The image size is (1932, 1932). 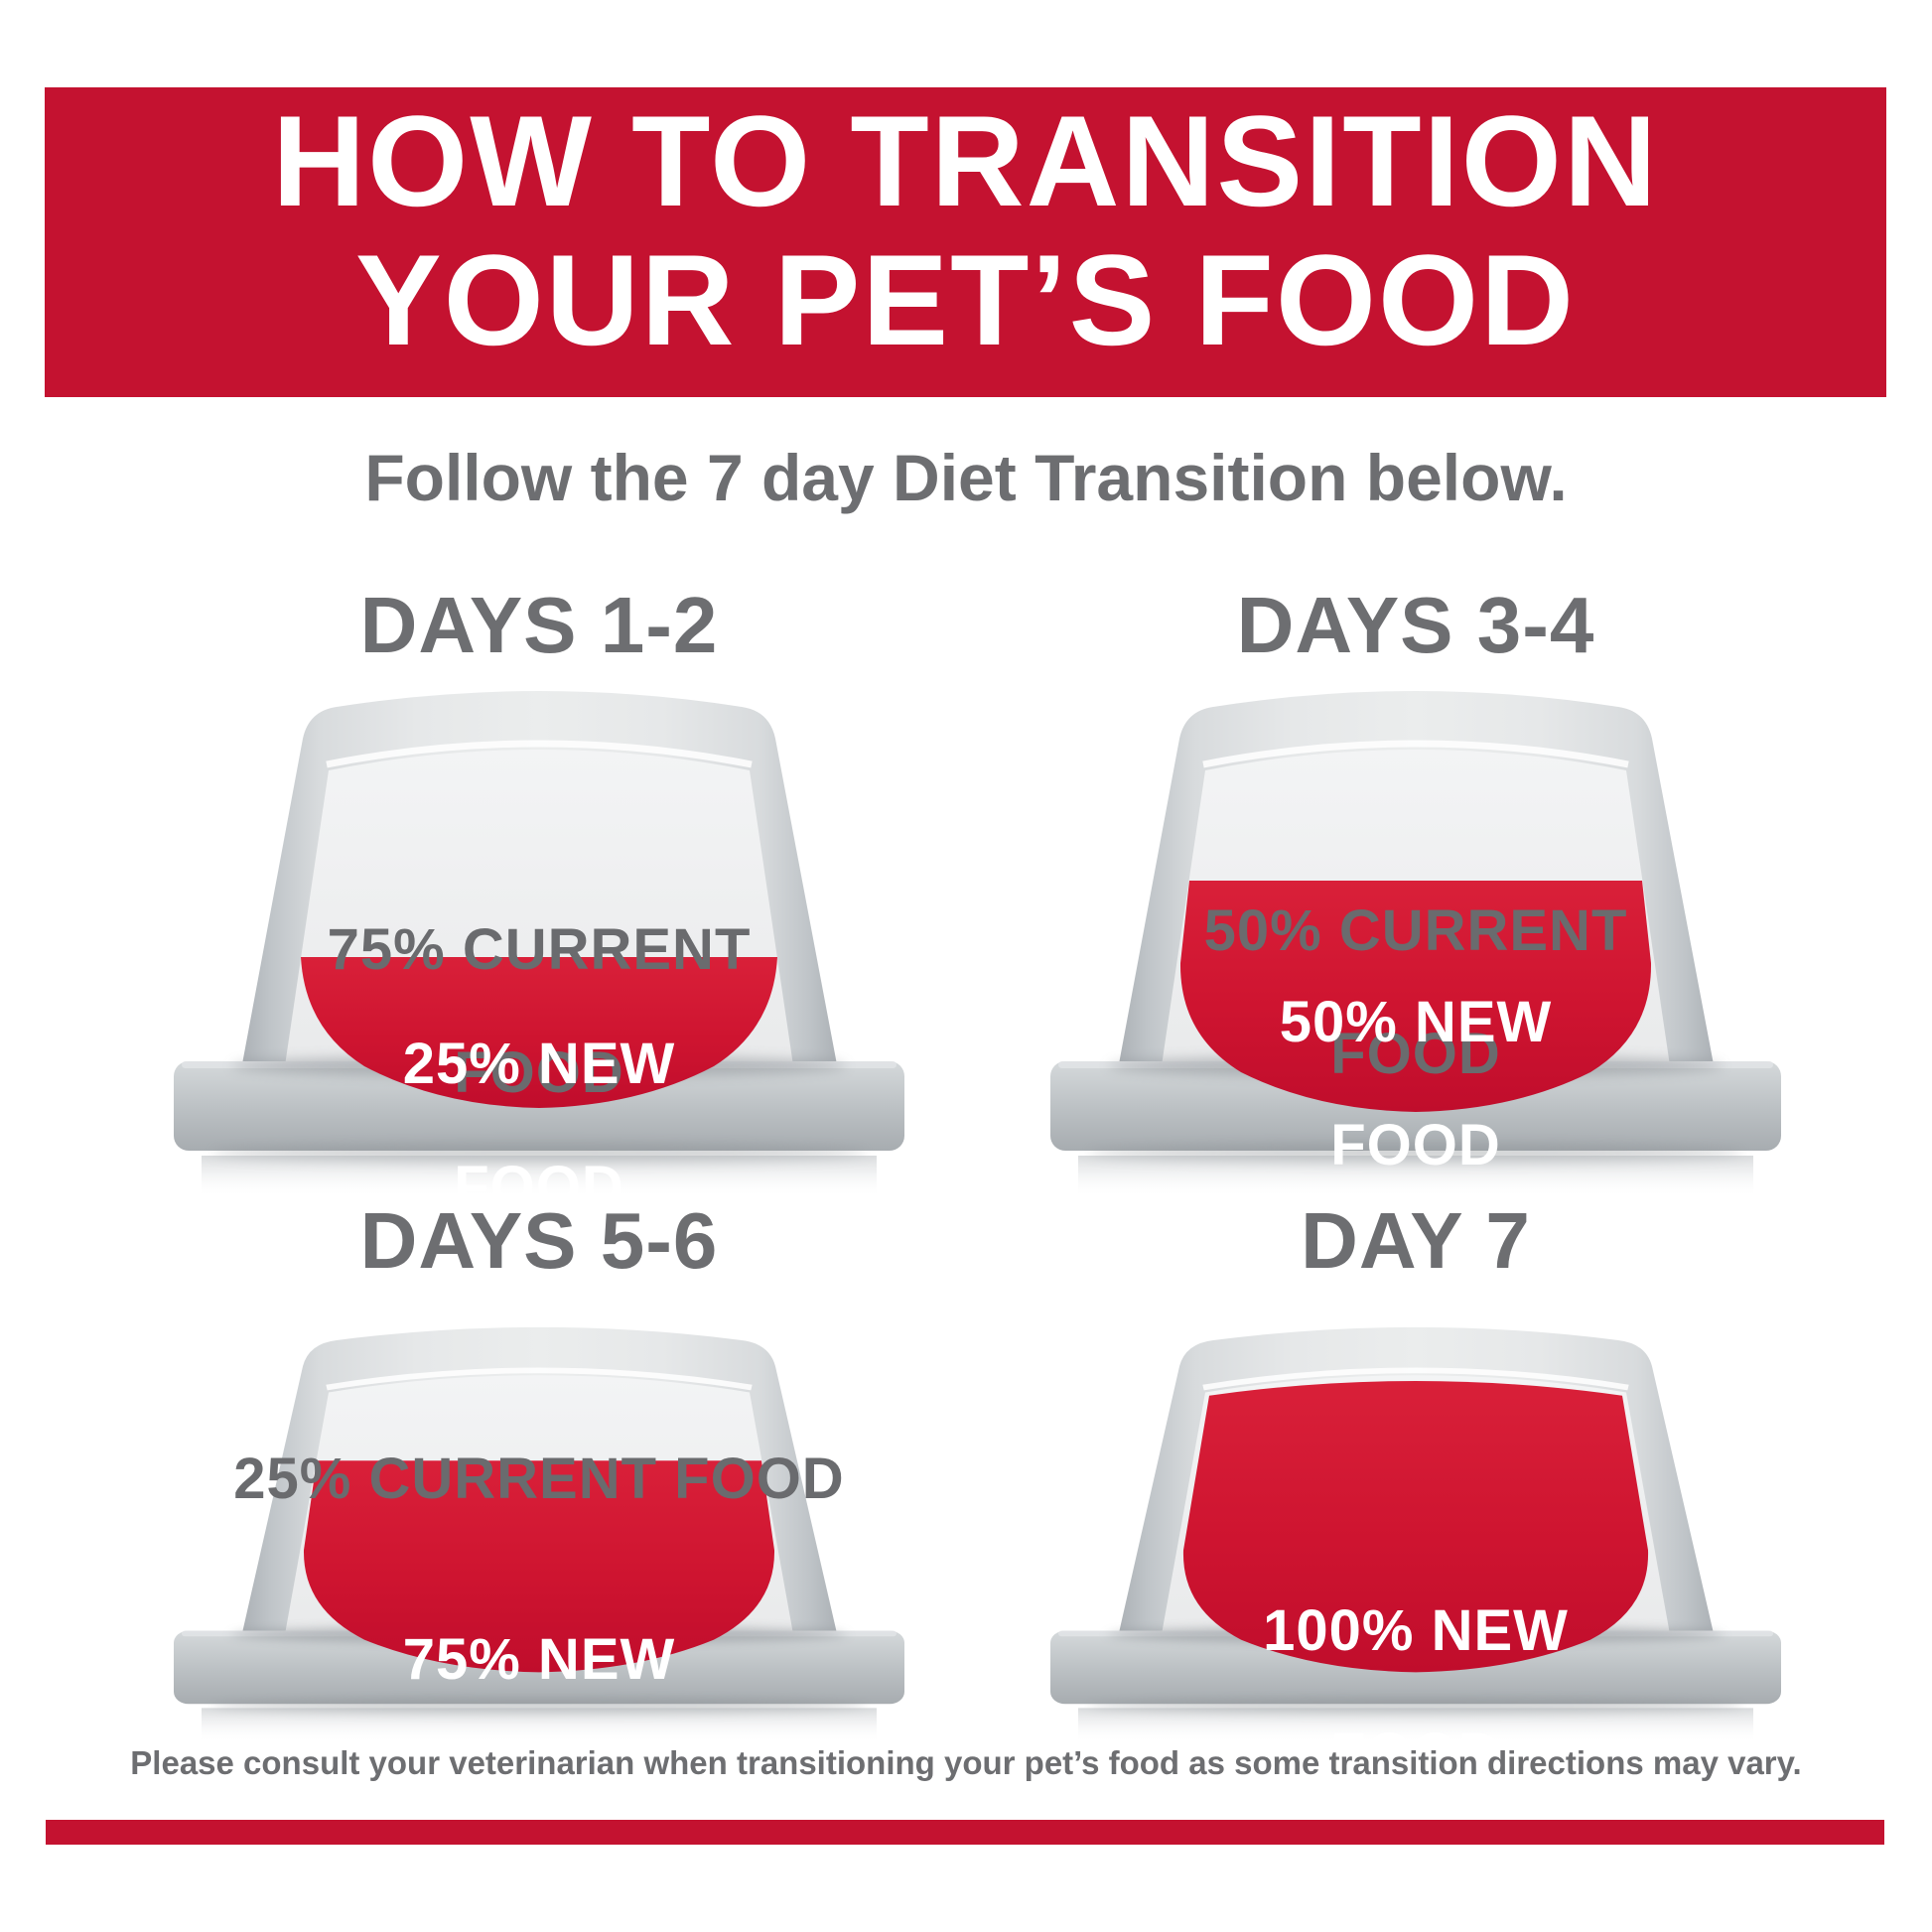 I want to click on step-heading-days-3-4: DAYS 3-4, so click(x=1416, y=625).